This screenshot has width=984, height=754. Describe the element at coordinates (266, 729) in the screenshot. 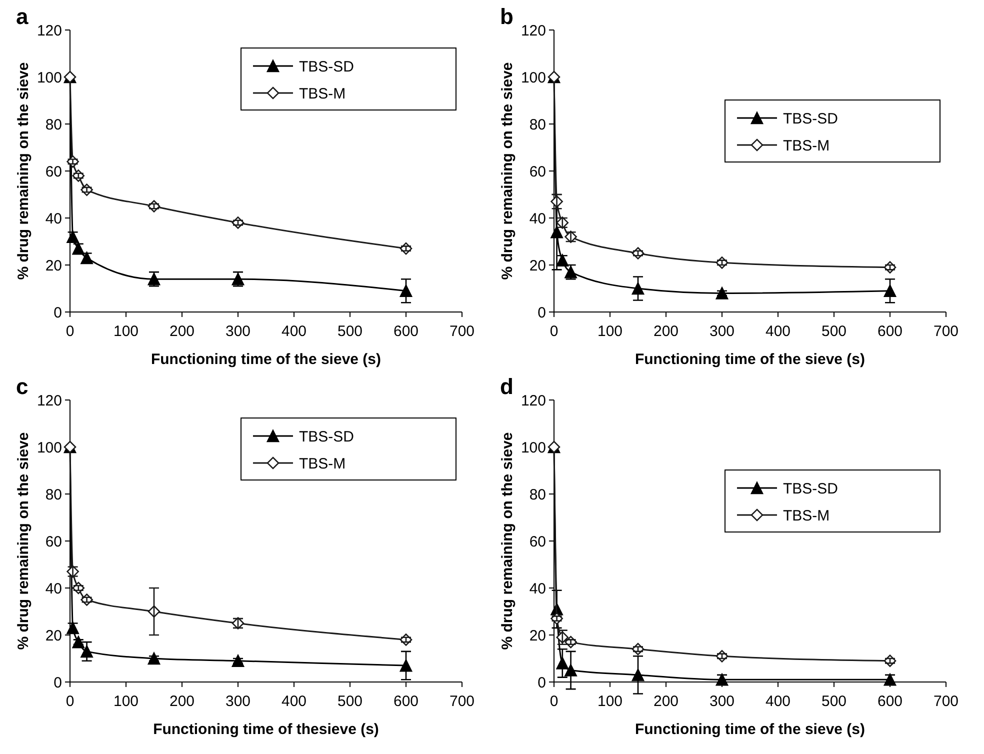

I see `x-axis-title: Functioning time of thesieve (s)` at that location.